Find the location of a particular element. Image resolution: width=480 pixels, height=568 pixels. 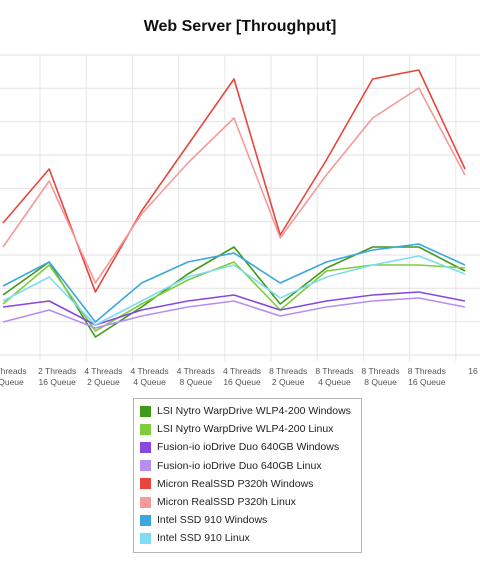

legend-item: Fusion-io ioDrive Duo 640GB Linux is located at coordinates (247, 466).